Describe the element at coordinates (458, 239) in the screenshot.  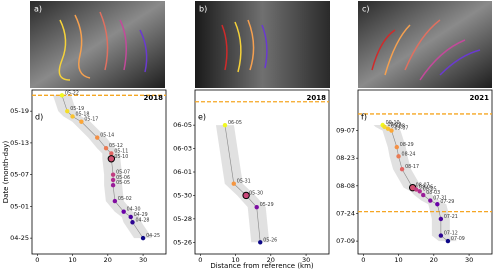
I see `point-label: 07-09` at that location.